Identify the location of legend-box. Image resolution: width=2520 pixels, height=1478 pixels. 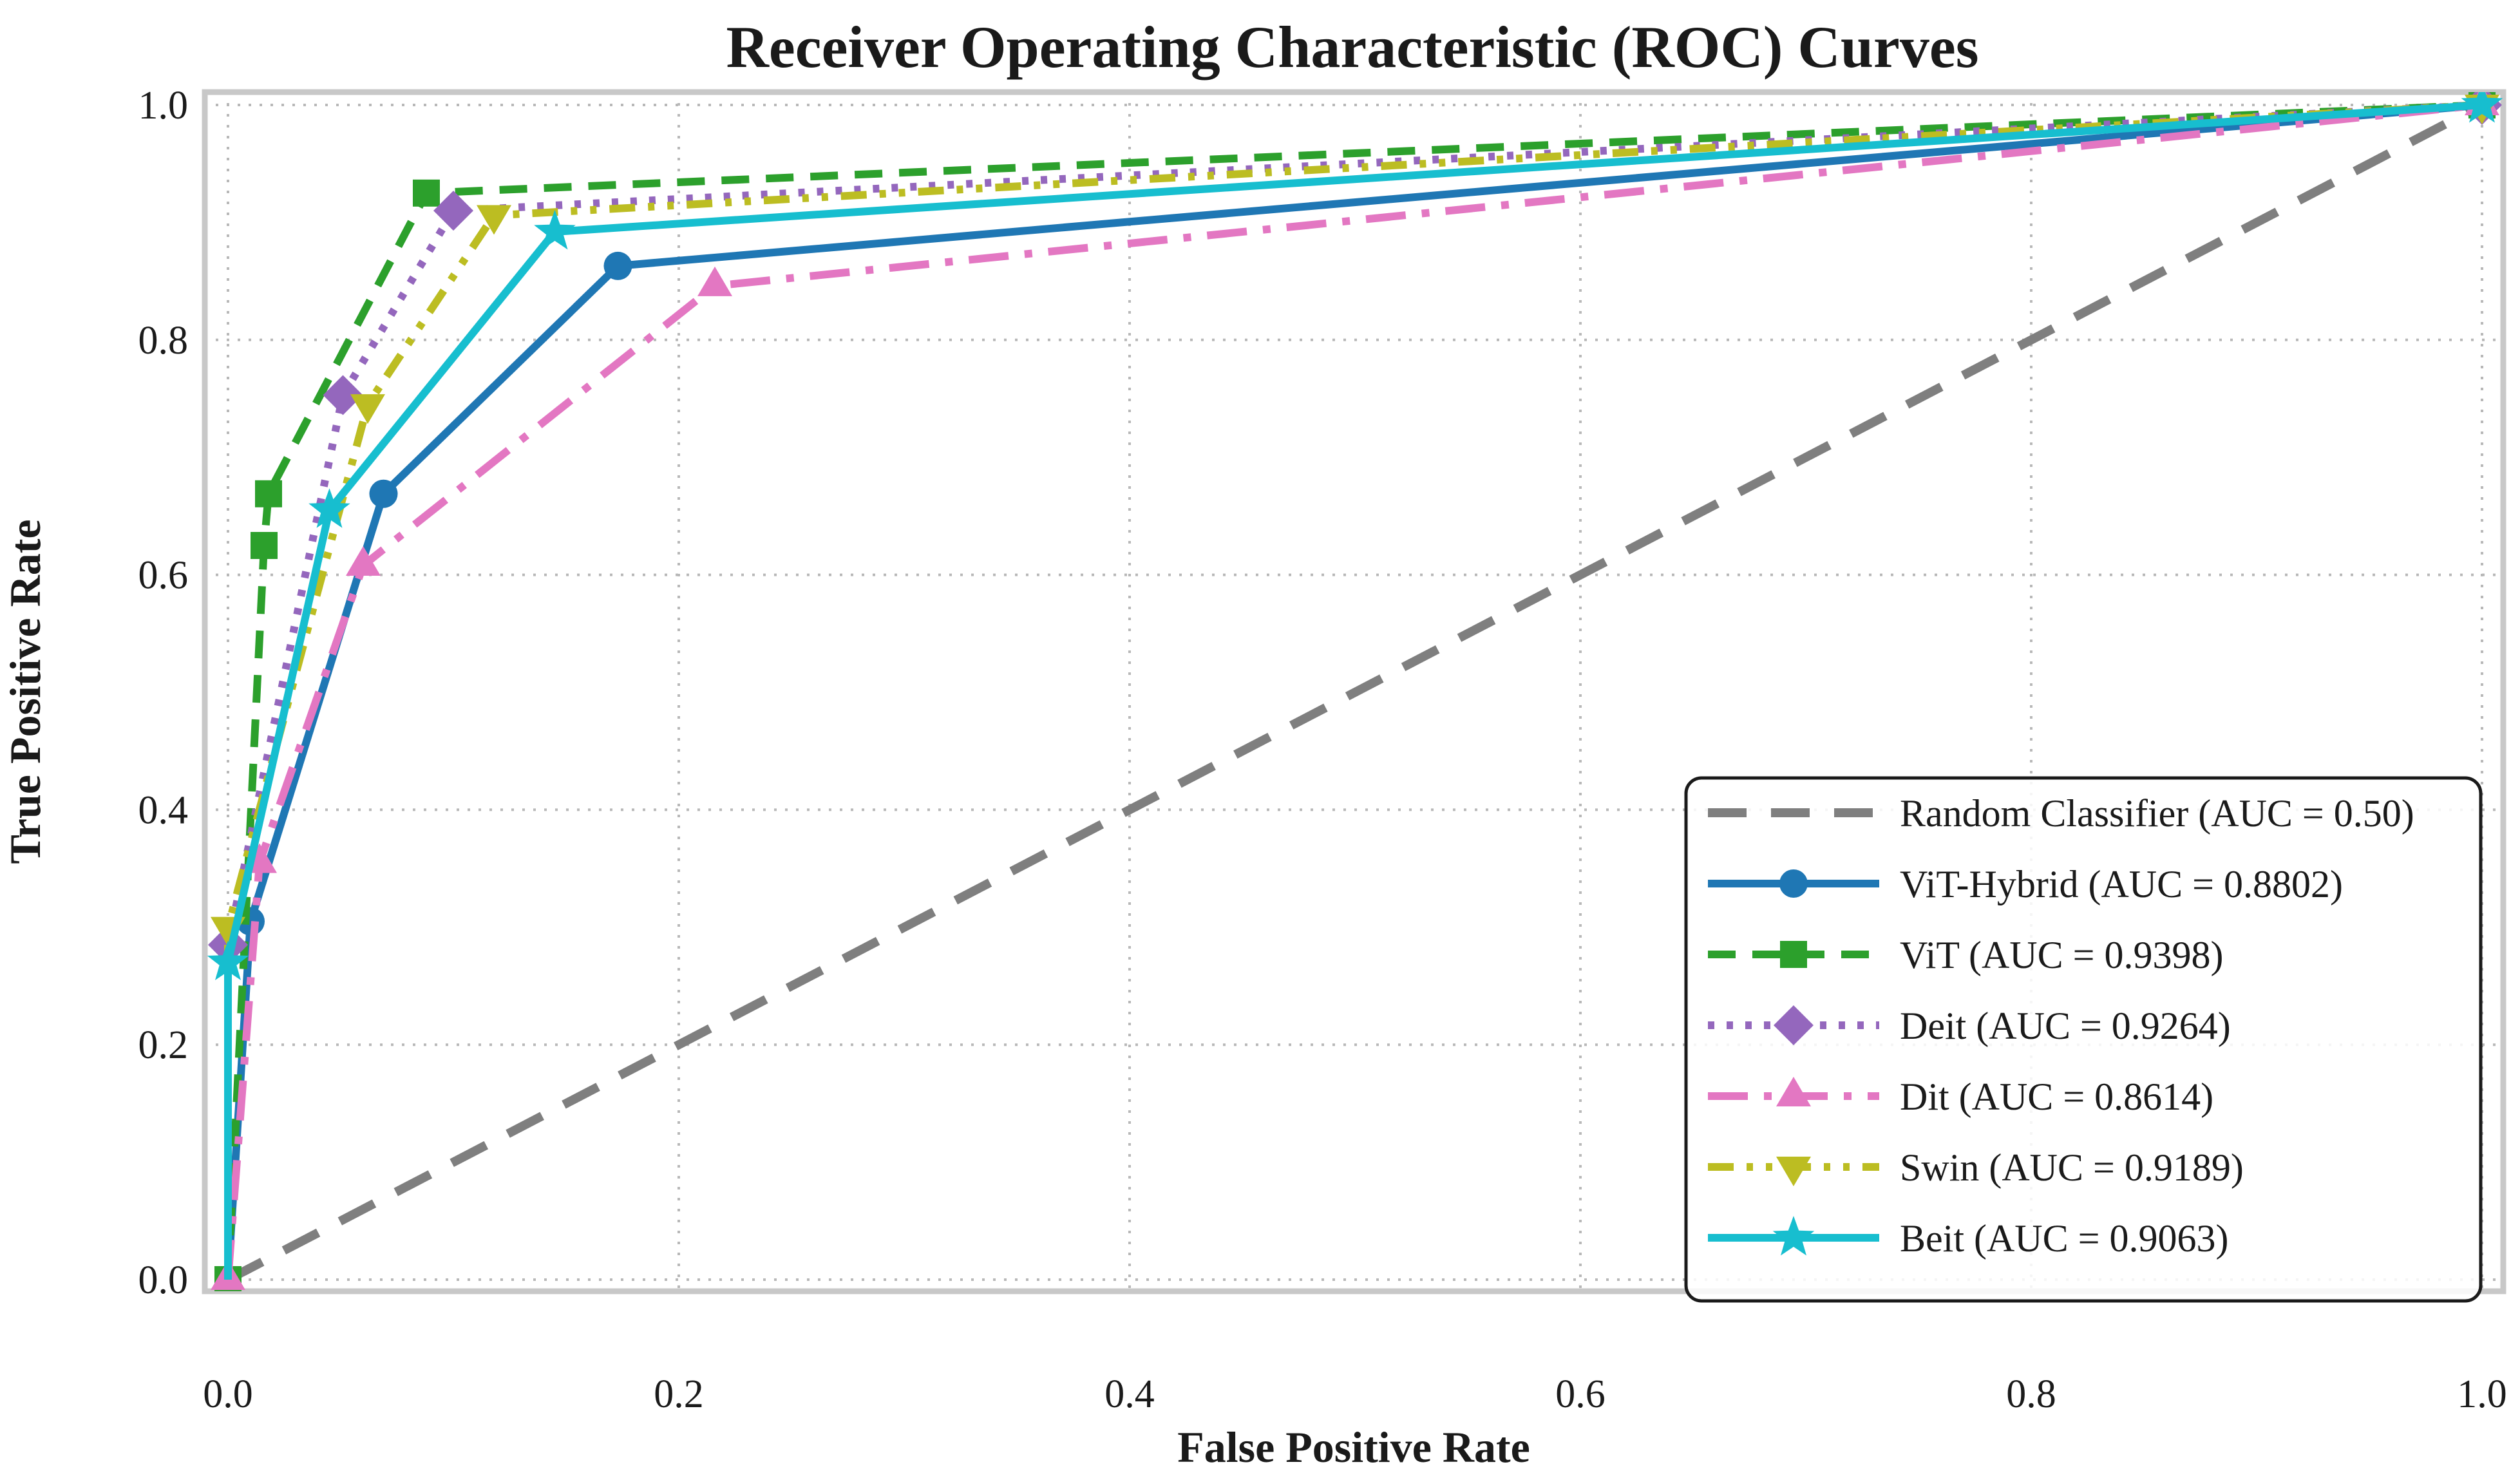
(2083, 1039).